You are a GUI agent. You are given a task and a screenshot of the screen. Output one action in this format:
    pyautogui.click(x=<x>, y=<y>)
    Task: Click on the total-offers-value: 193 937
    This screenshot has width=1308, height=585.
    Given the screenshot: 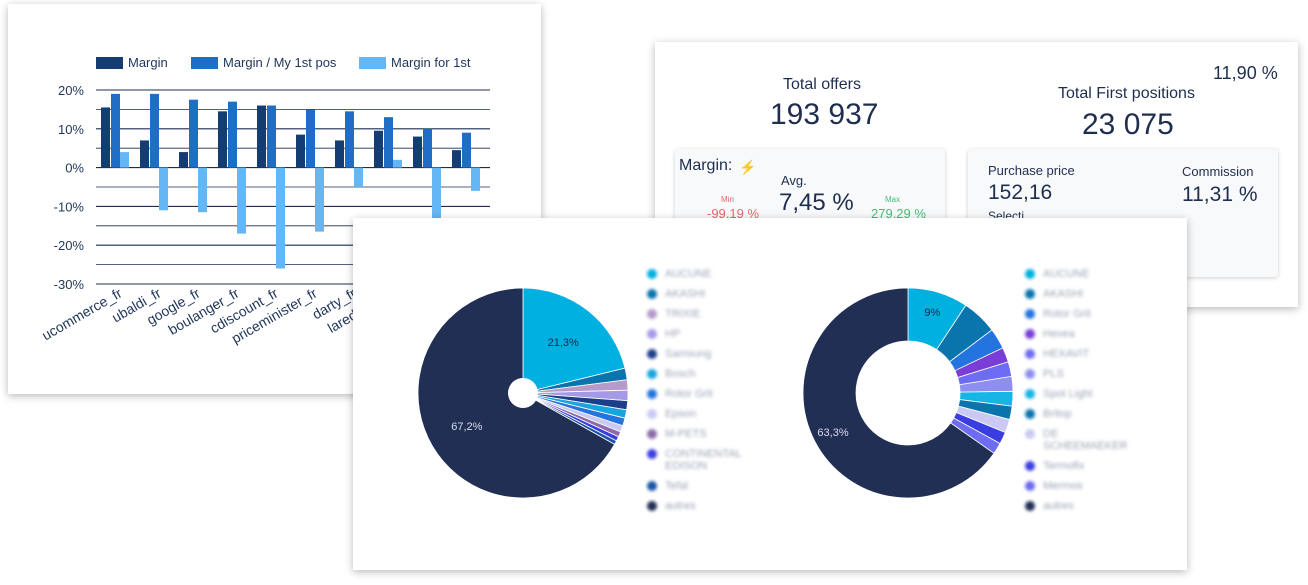 What is the action you would take?
    pyautogui.click(x=824, y=114)
    